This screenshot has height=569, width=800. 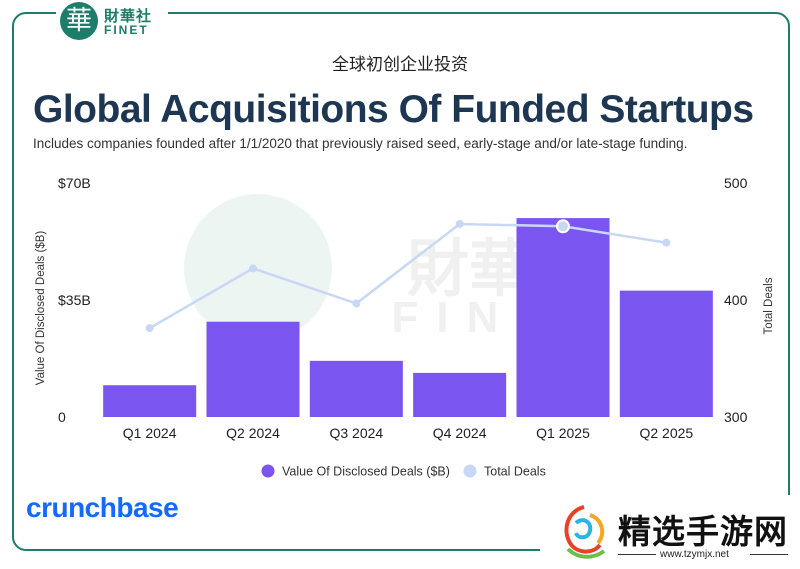 What do you see at coordinates (408, 276) in the screenshot?
I see `total-deals-line` at bounding box center [408, 276].